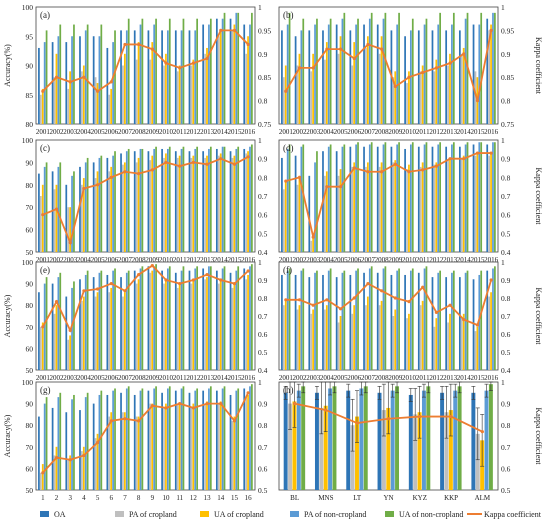 This screenshot has height=530, width=550. I want to click on y2-tick-label: 0.8, so click(506, 101).